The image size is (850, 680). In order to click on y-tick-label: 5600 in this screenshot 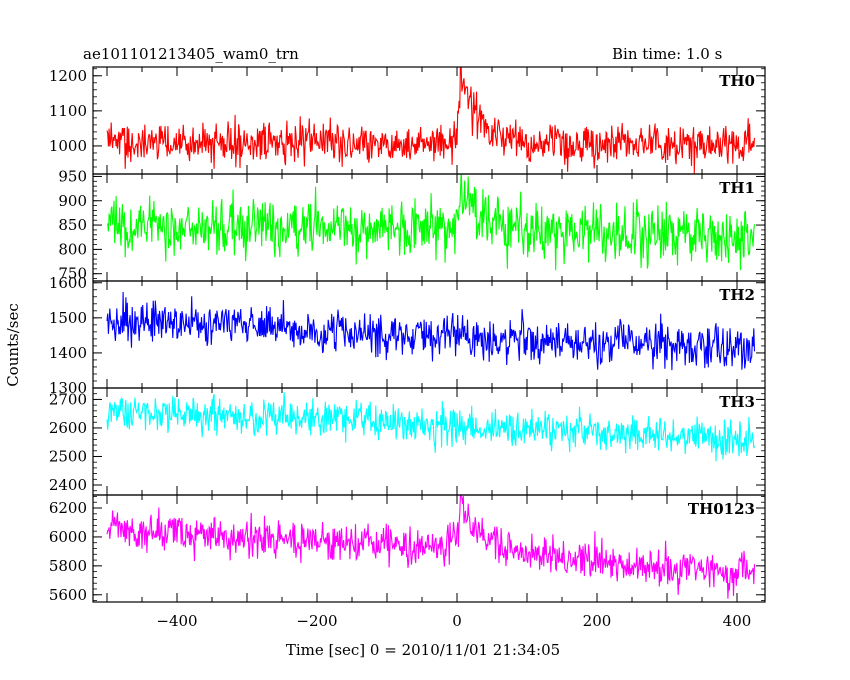, I will do `click(68, 595)`.